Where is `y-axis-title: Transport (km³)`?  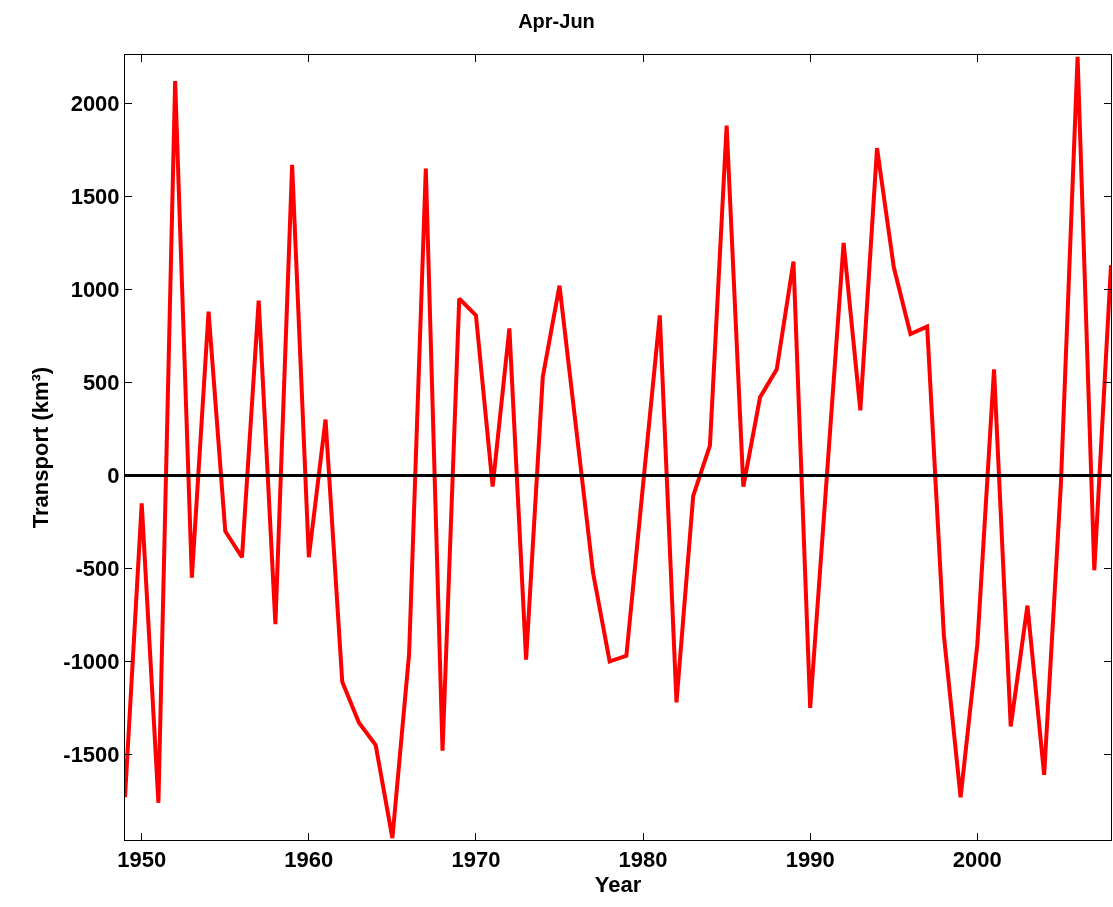
y-axis-title: Transport (km³) is located at coordinates (41, 447).